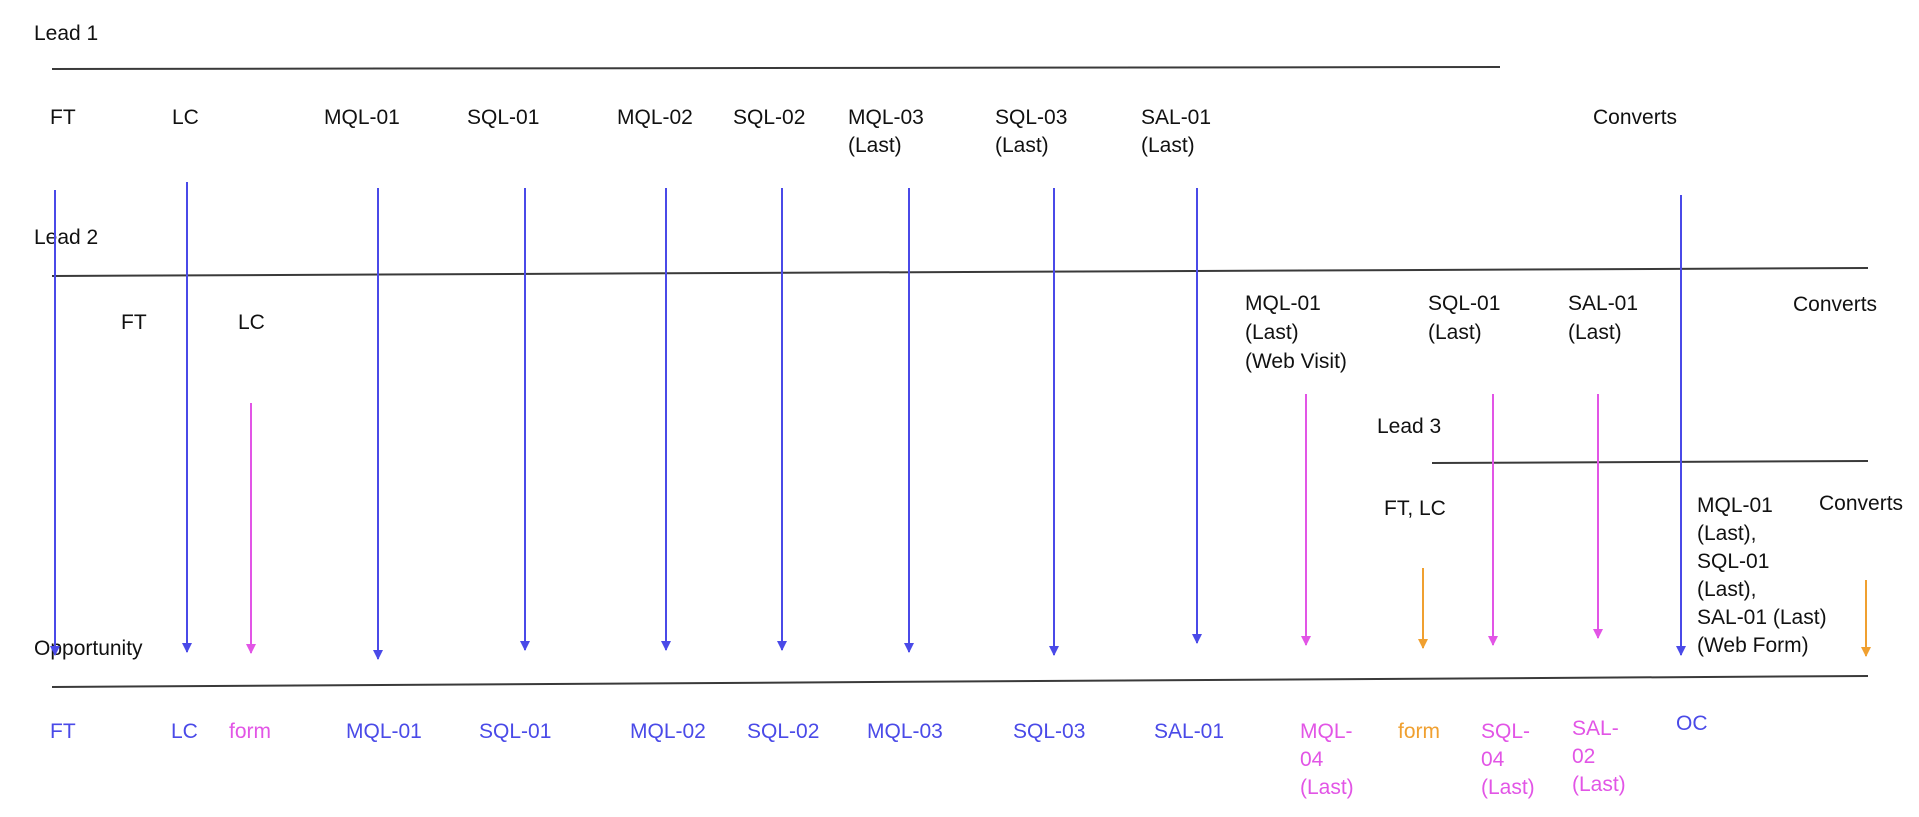  I want to click on lead2-timeline, so click(960, 272).